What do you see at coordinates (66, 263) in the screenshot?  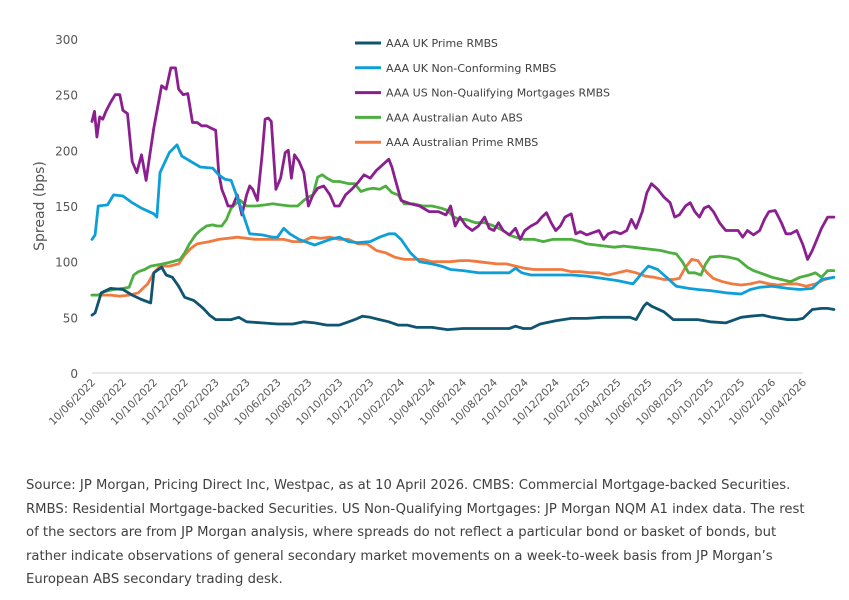 I see `y-tick-label-2: 100` at bounding box center [66, 263].